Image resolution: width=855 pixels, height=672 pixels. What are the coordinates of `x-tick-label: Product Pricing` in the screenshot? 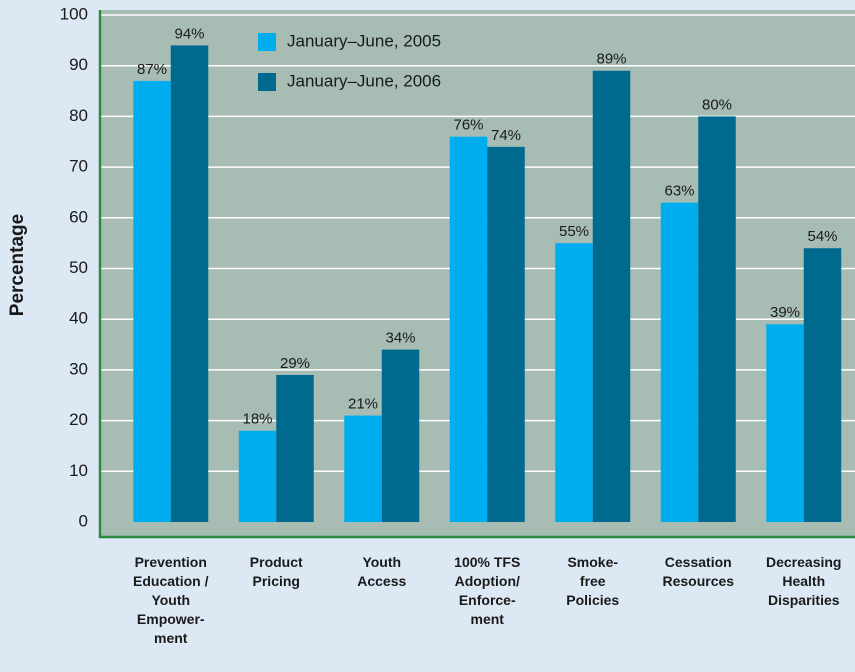 It's located at (276, 571).